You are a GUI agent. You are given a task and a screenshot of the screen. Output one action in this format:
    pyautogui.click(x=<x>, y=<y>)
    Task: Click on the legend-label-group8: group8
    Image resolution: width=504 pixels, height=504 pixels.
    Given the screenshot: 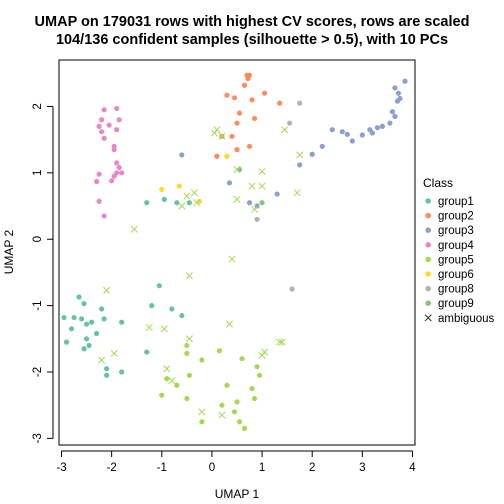 What is the action you would take?
    pyautogui.click(x=456, y=290)
    